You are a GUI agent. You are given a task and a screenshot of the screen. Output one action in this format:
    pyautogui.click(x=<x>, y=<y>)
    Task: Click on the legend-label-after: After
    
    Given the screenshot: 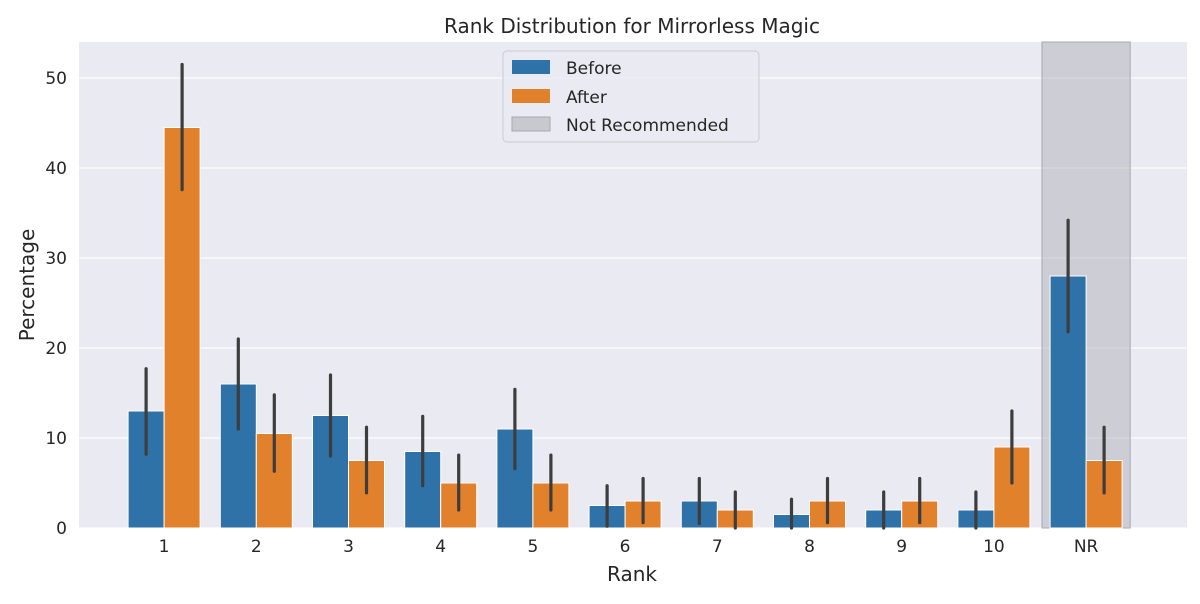 What is the action you would take?
    pyautogui.click(x=586, y=98)
    